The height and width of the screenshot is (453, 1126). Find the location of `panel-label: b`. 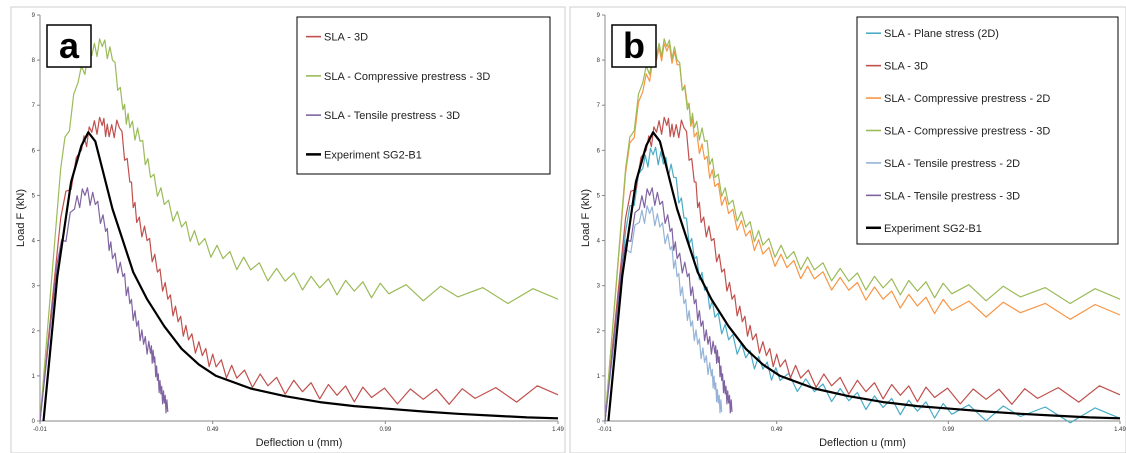

panel-label: b is located at coordinates (634, 45).